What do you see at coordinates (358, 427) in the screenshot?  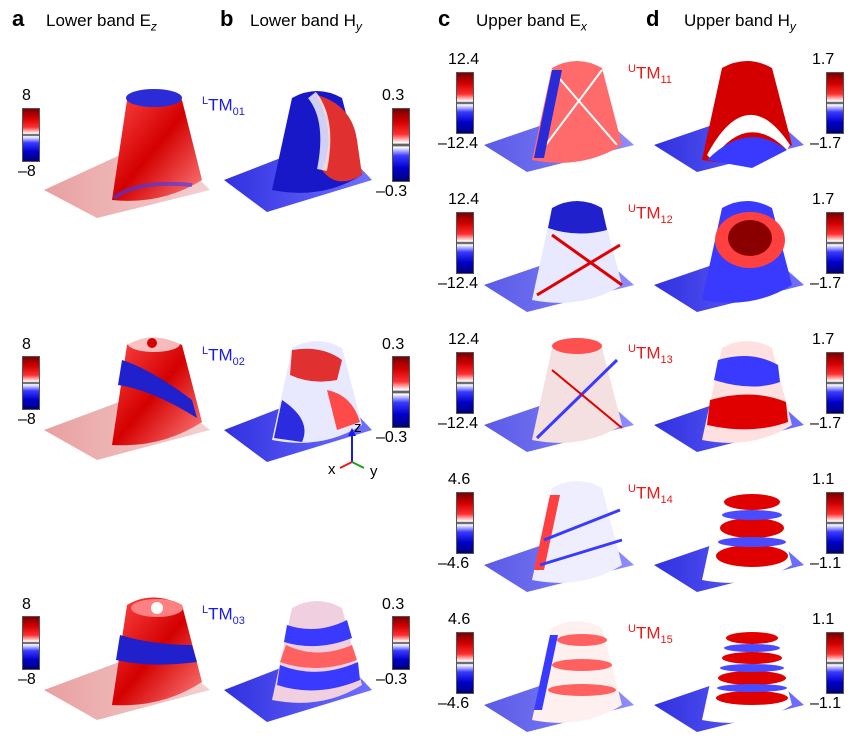 I see `axis-z-label: z` at bounding box center [358, 427].